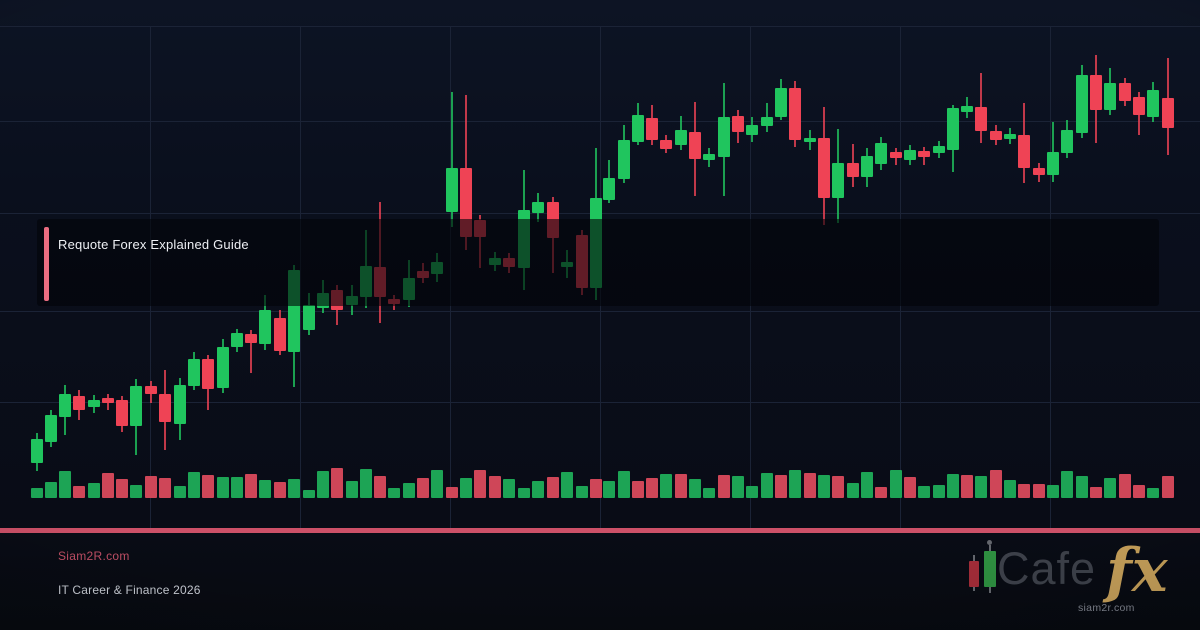 Image resolution: width=1200 pixels, height=630 pixels. I want to click on banner-accent-bar, so click(46, 264).